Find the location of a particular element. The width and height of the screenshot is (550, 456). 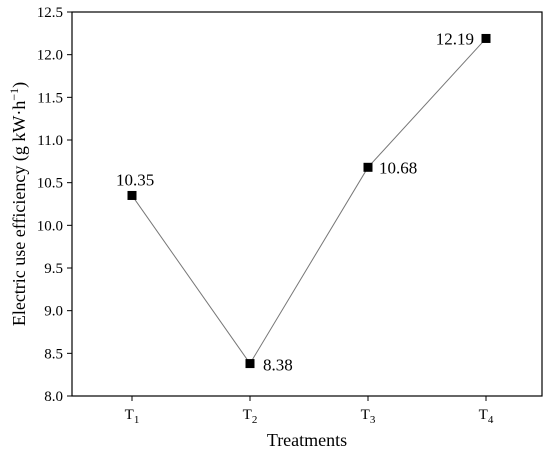

x-tick-label: T2 is located at coordinates (250, 416).